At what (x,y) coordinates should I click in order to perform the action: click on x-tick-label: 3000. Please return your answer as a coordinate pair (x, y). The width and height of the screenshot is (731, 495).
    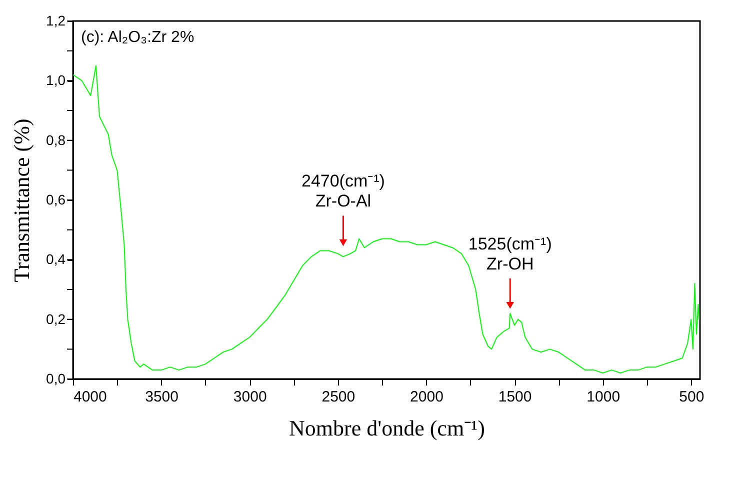
    Looking at the image, I should click on (250, 397).